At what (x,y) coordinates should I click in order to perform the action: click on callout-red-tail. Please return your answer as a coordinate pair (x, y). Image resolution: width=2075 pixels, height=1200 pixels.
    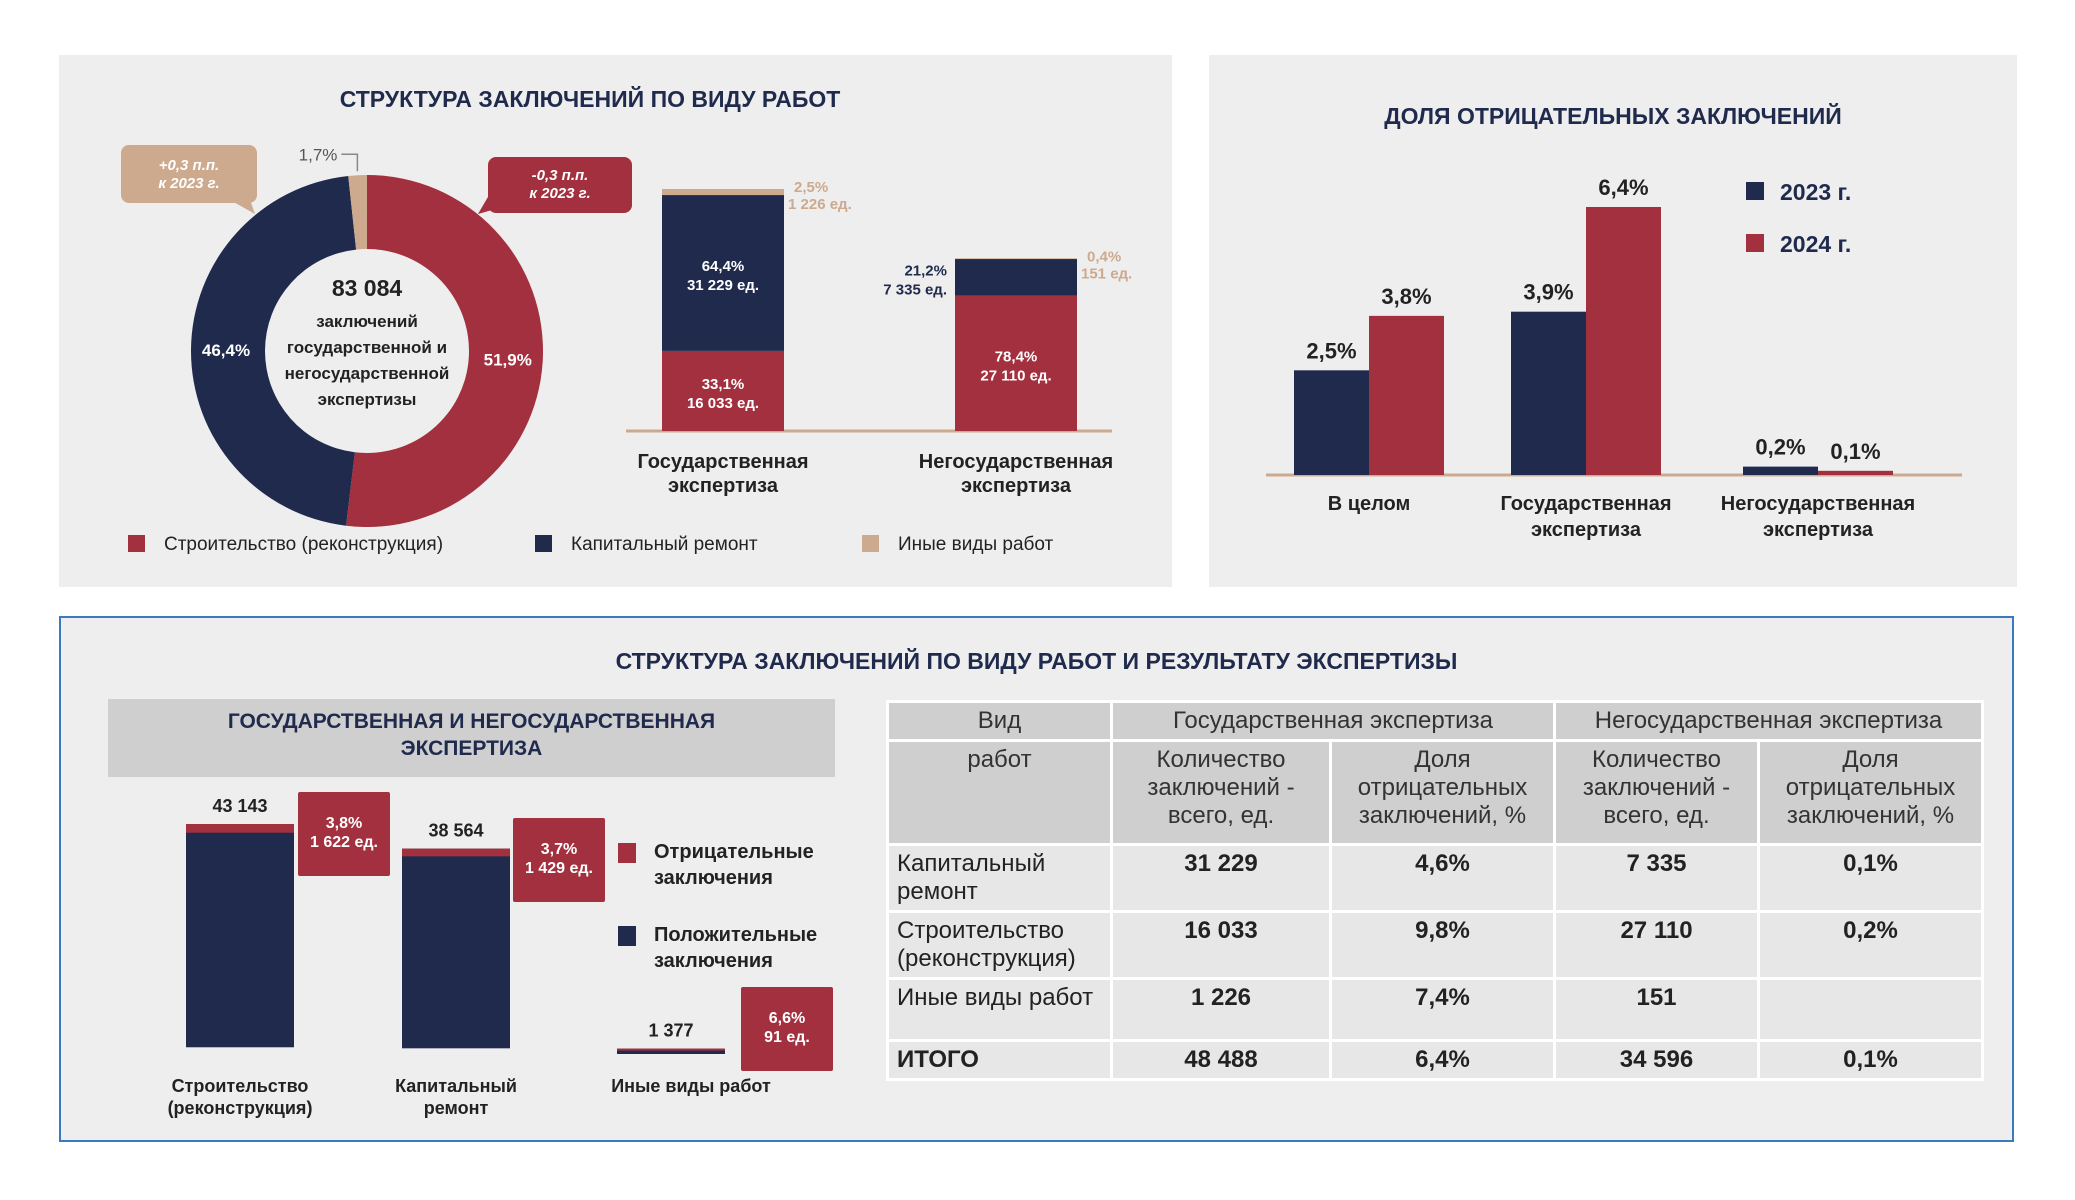
    Looking at the image, I should click on (485, 202).